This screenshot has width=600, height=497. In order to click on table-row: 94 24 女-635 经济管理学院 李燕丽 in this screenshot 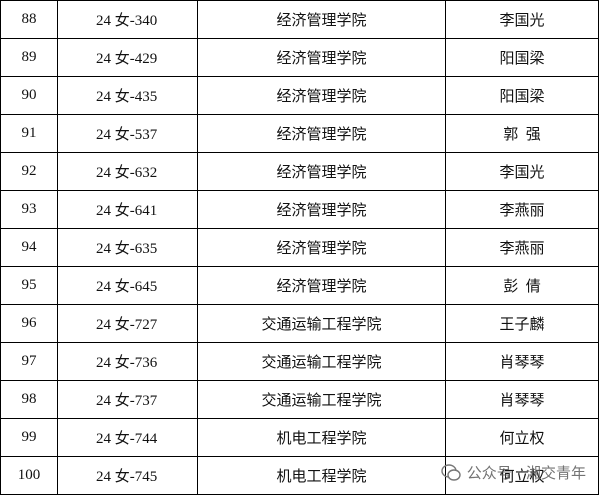, I will do `click(299, 247)`.